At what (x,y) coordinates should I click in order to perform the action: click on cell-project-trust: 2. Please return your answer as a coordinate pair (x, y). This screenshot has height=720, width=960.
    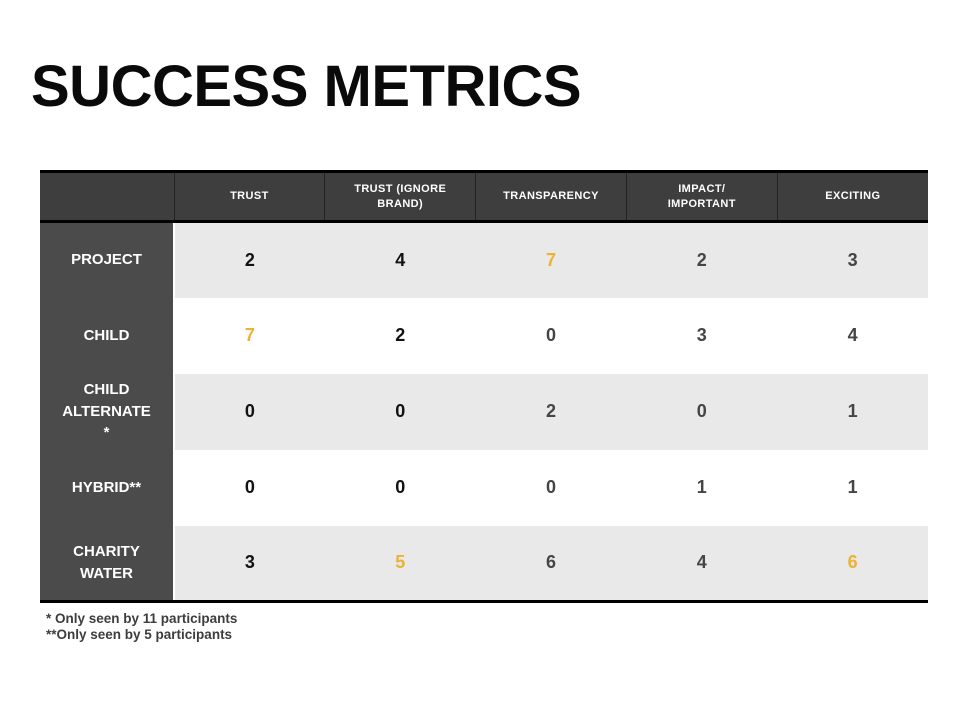
    Looking at the image, I should click on (249, 259).